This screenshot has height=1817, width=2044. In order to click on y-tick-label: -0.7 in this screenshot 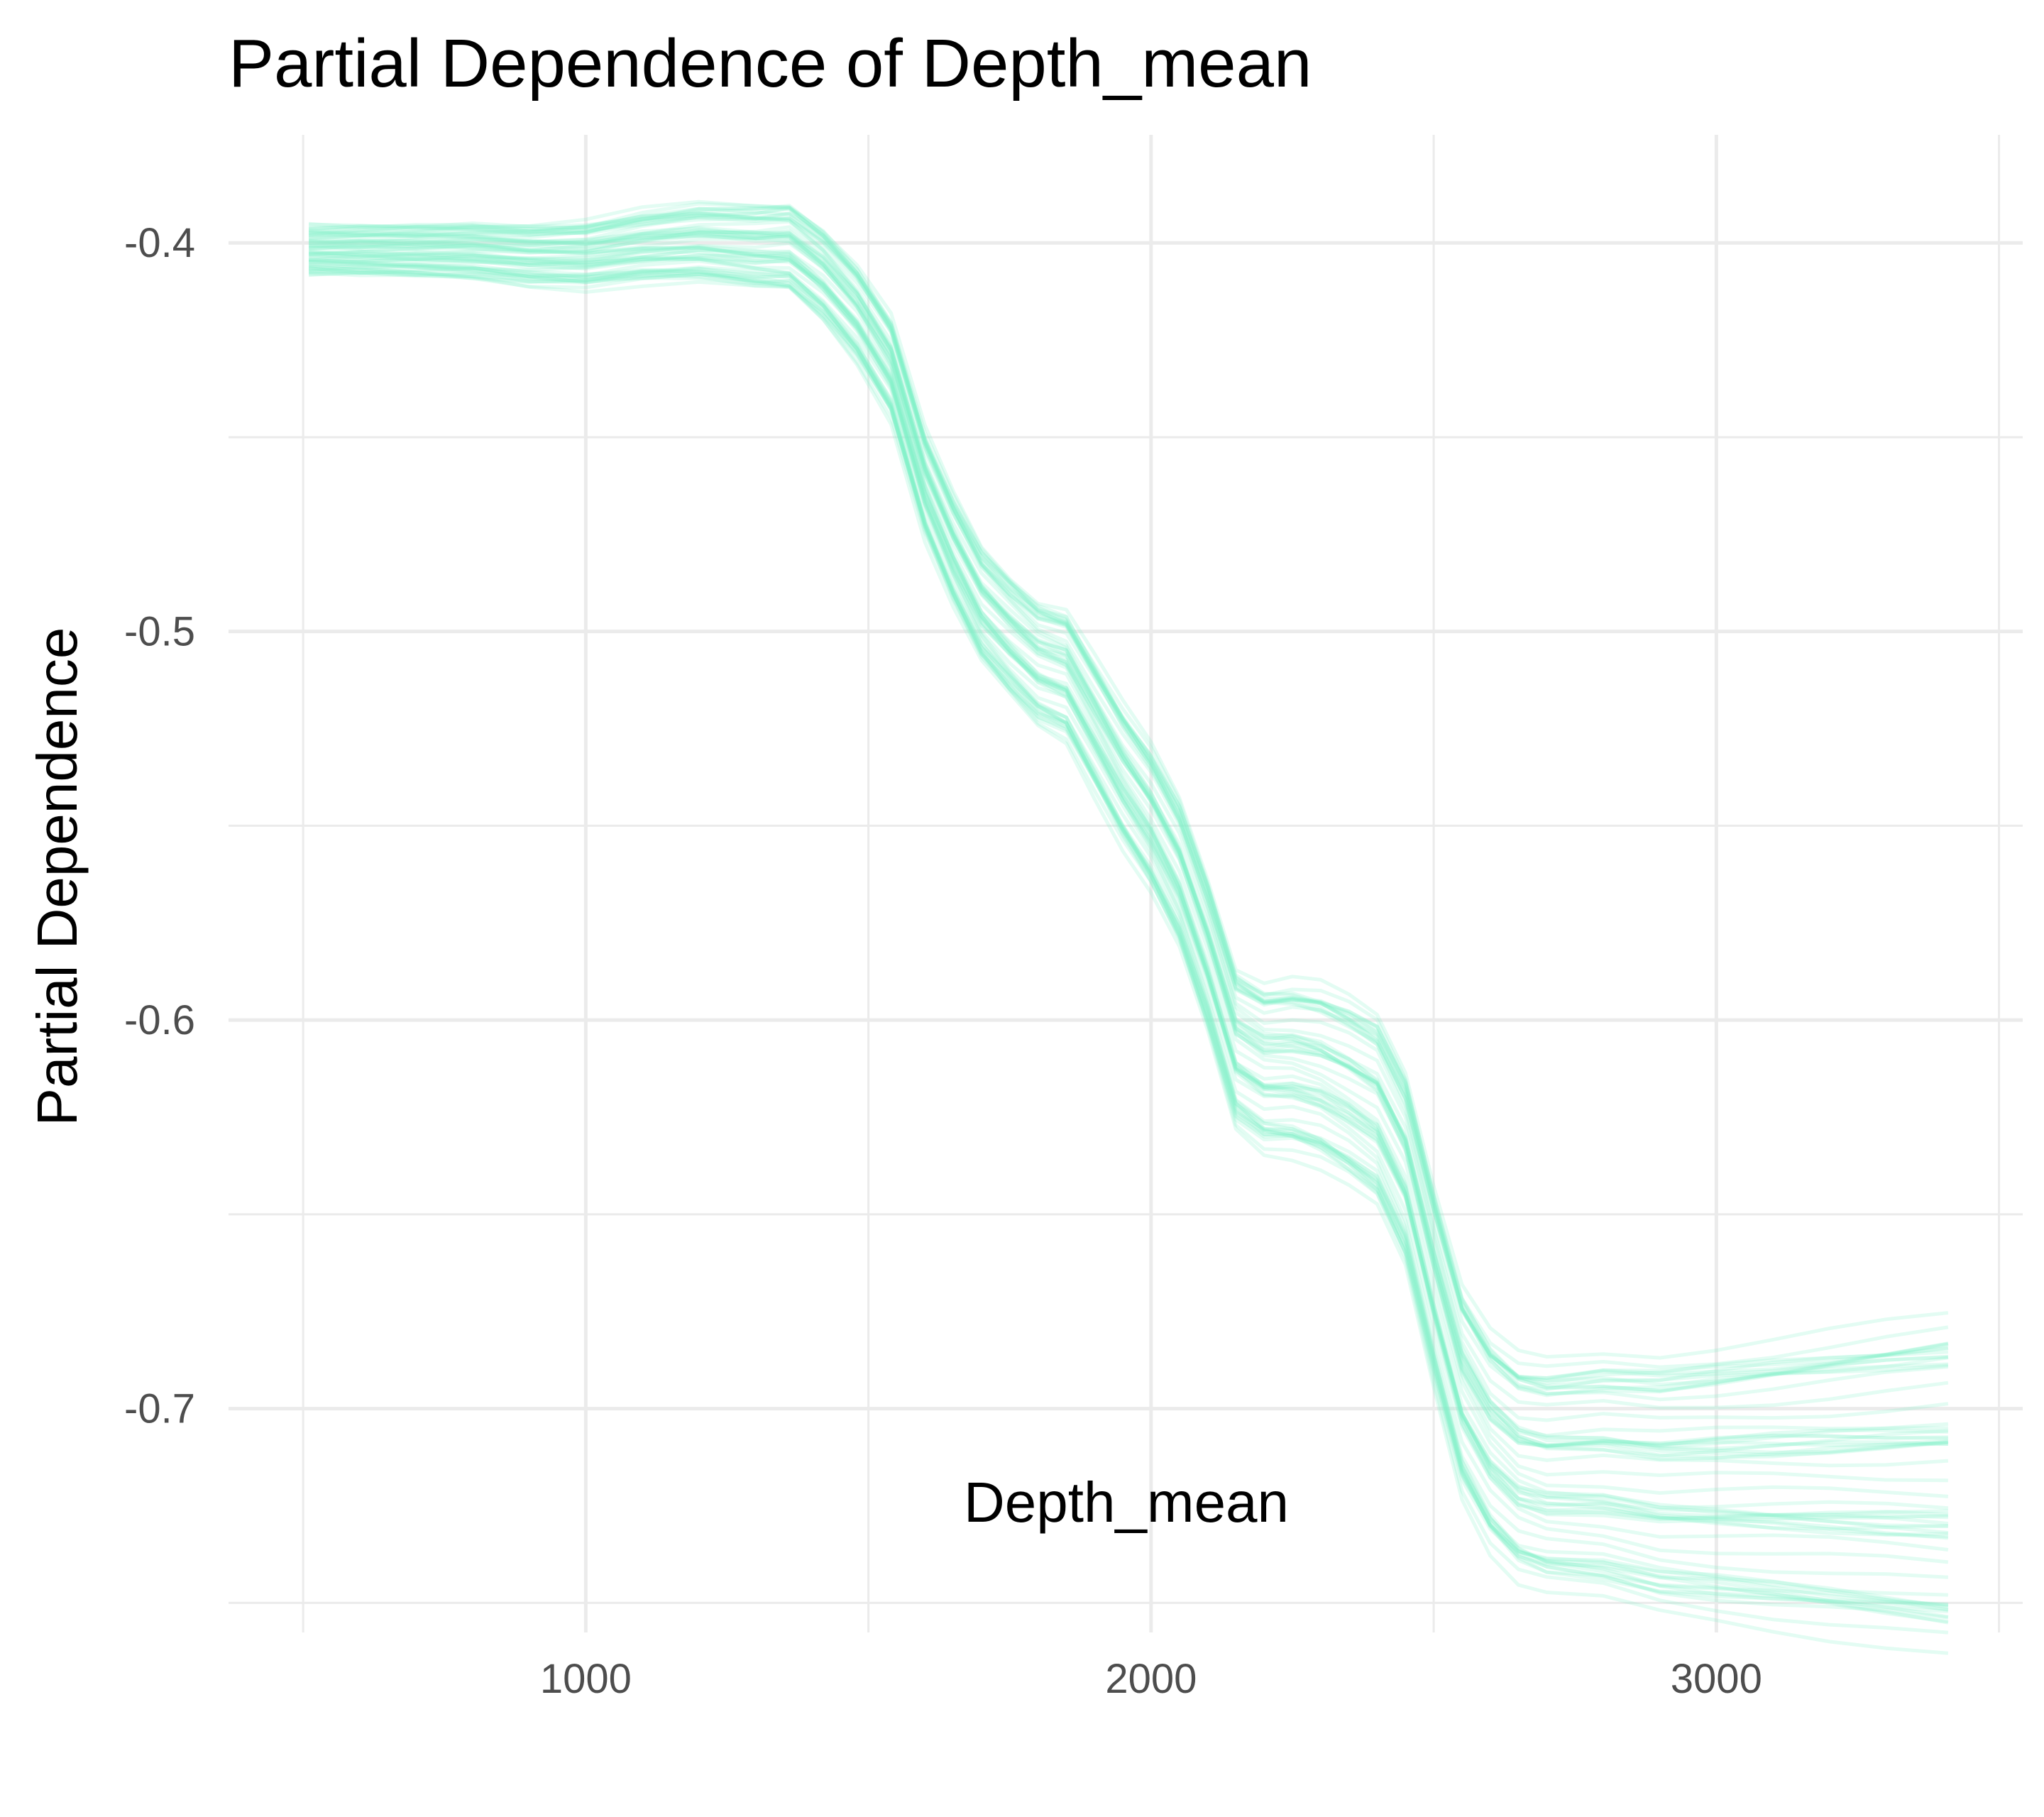, I will do `click(159, 1409)`.